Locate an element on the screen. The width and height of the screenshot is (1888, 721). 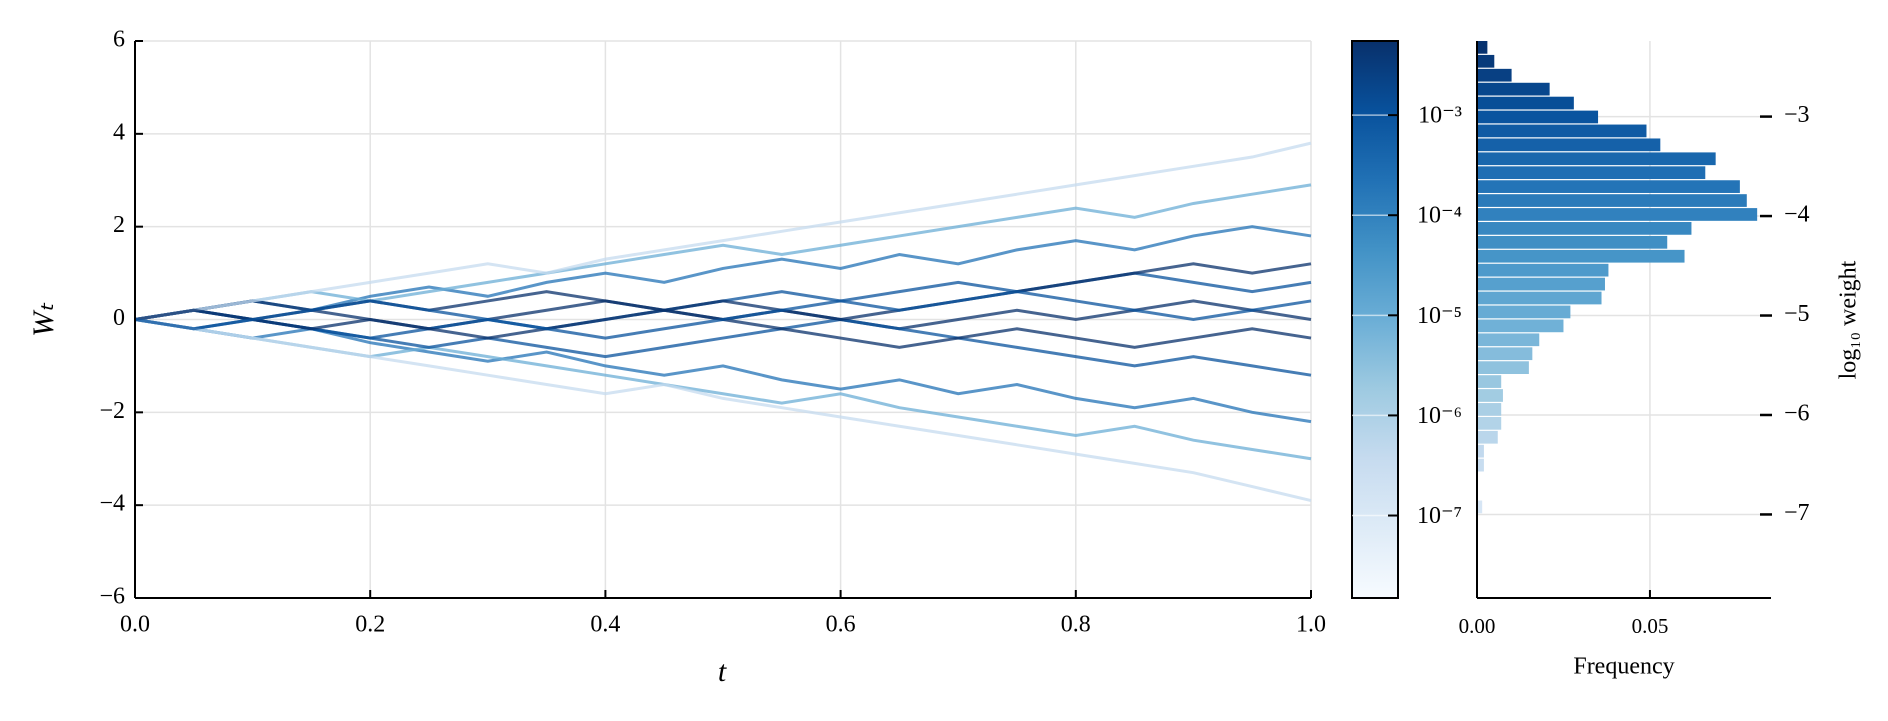
colorbar-tick-label: 10⁻⁵ is located at coordinates (1439, 316).